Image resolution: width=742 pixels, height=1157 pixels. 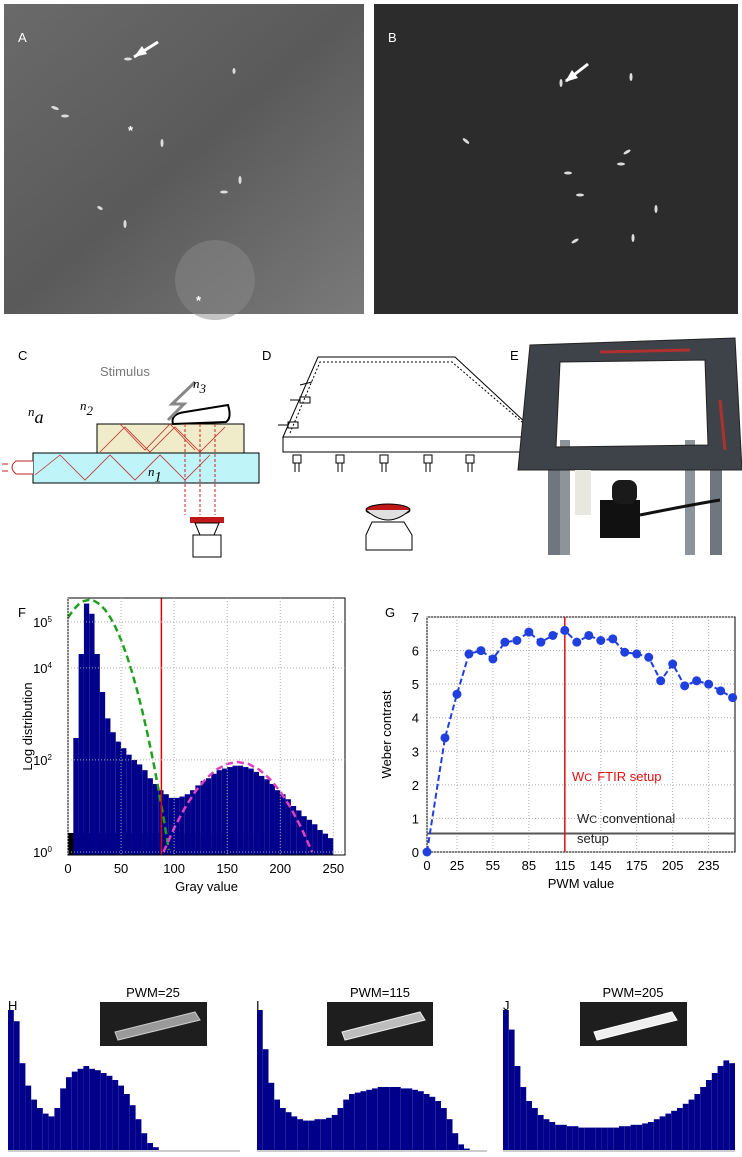 I want to click on x-tick-label: 85, so click(x=529, y=865).